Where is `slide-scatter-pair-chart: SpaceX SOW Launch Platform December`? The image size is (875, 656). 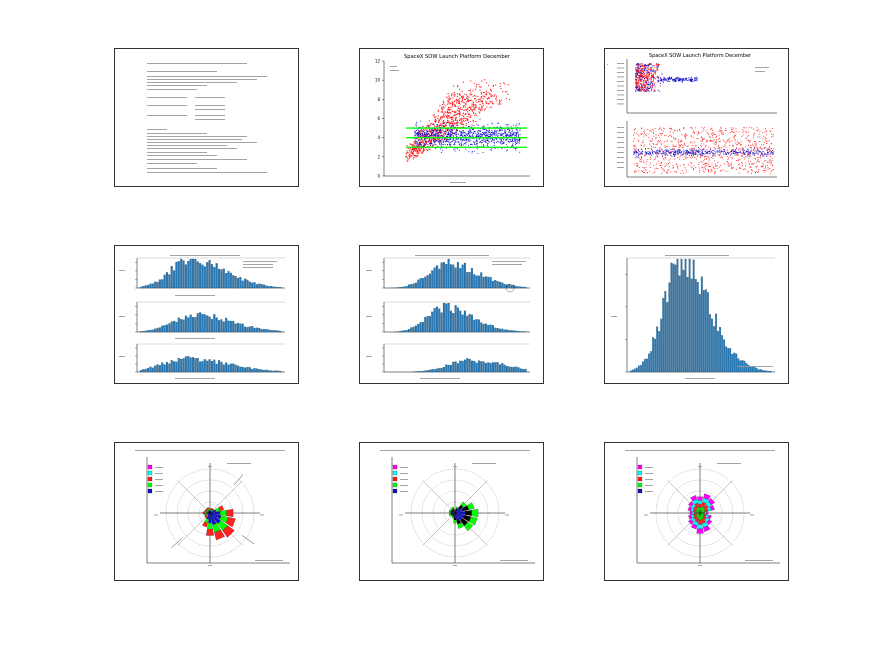 slide-scatter-pair-chart: SpaceX SOW Launch Platform December is located at coordinates (696, 117).